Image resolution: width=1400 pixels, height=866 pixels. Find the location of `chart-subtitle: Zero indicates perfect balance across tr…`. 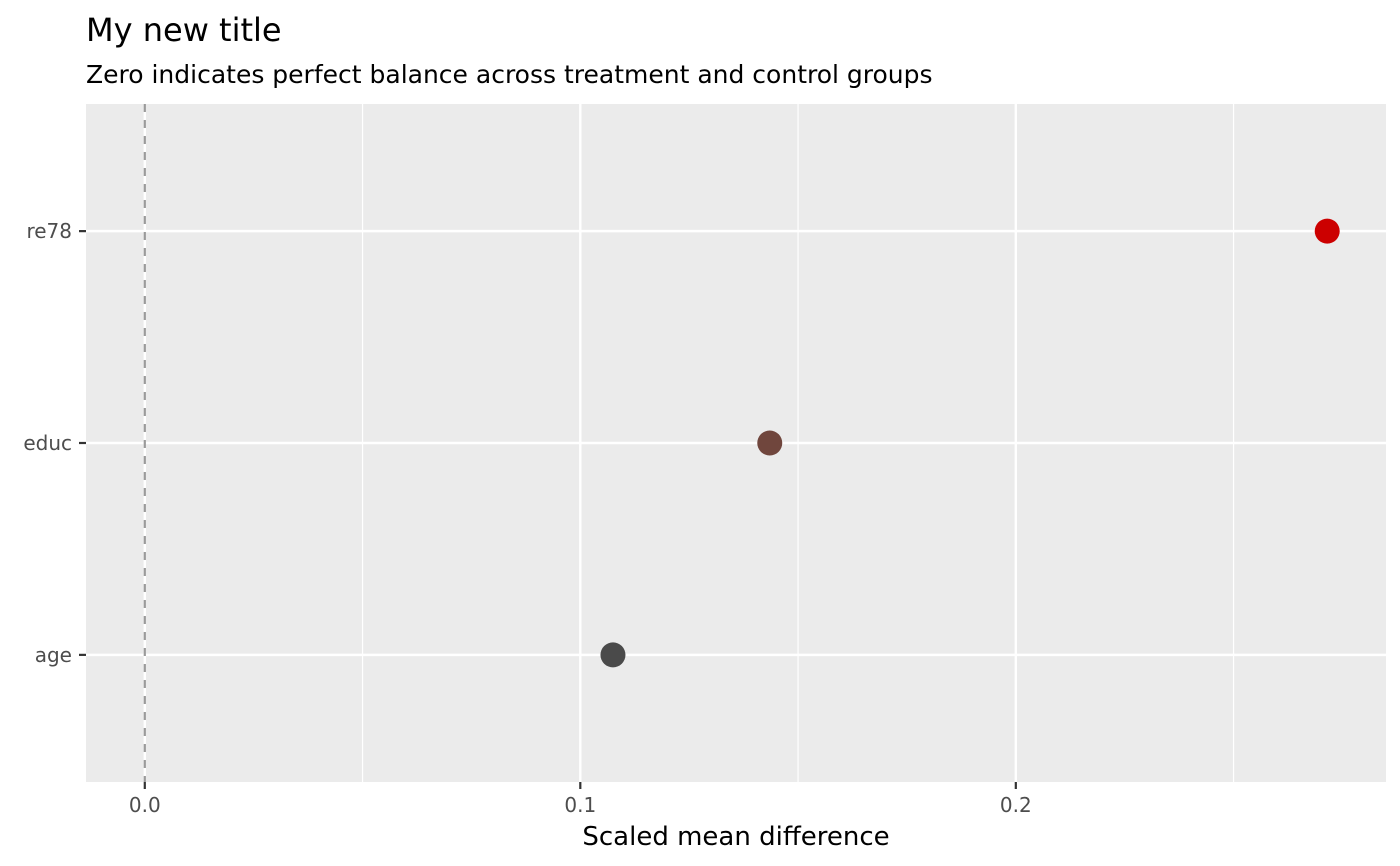

chart-subtitle: Zero indicates perfect balance across tr… is located at coordinates (509, 74).